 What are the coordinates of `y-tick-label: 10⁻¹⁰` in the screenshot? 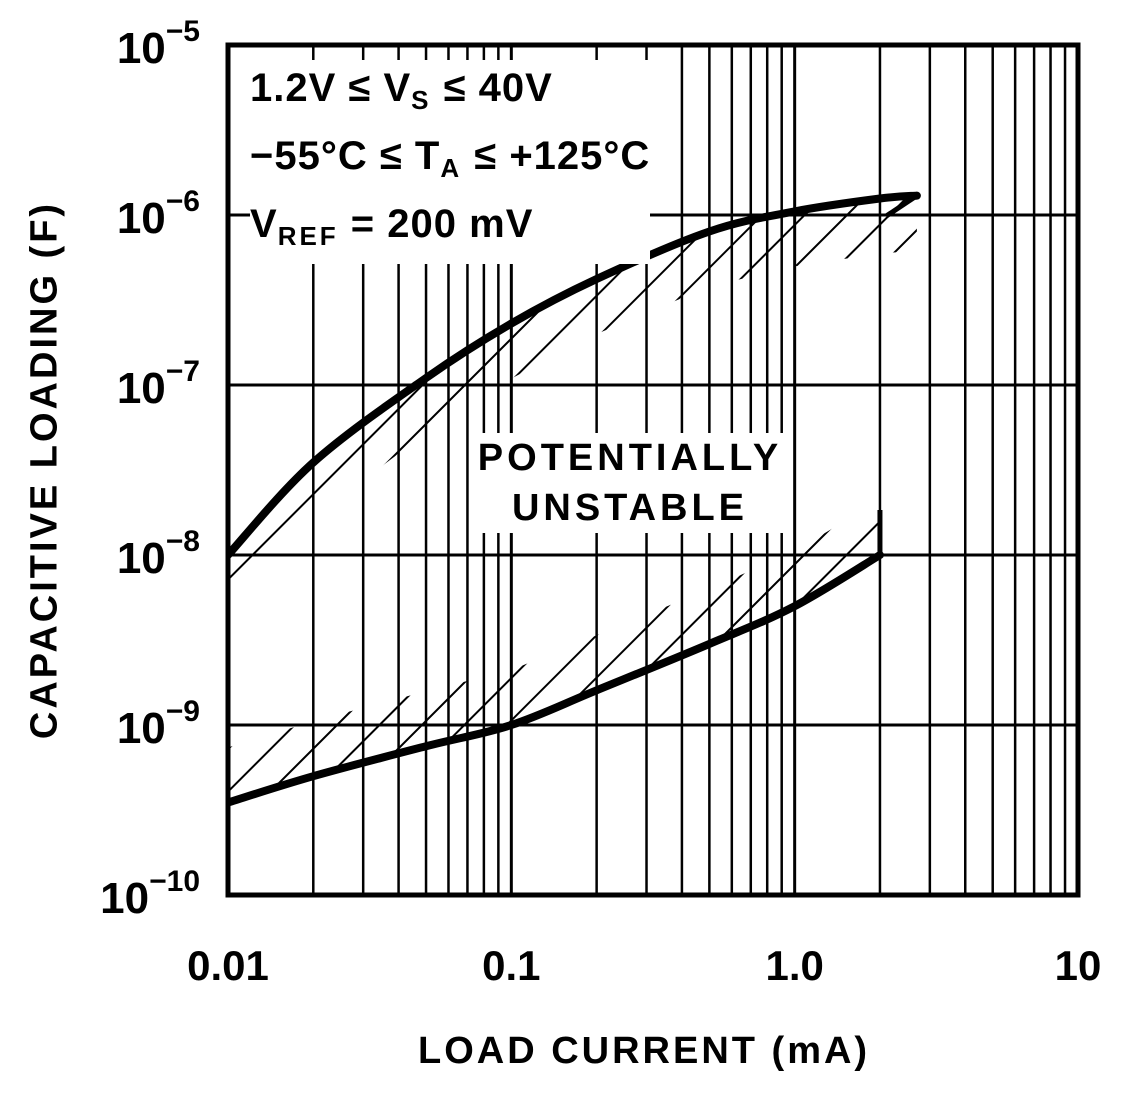 It's located at (150, 894).